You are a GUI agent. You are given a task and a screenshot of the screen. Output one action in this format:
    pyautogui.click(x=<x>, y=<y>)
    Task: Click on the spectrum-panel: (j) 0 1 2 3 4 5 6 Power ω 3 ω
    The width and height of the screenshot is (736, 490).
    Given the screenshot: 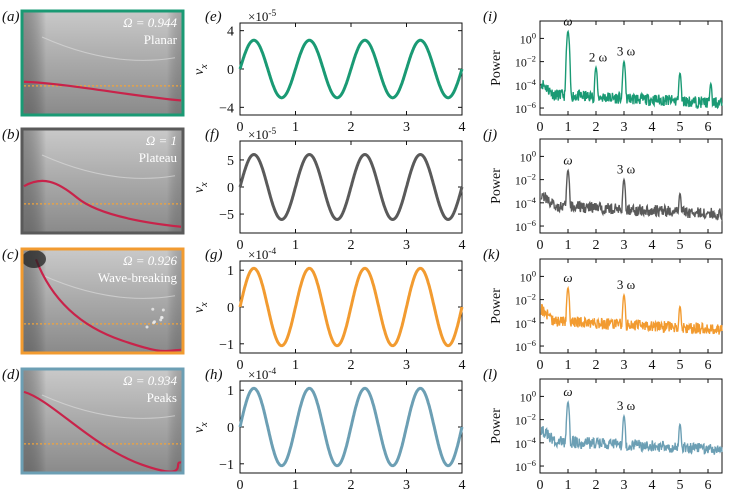 What is the action you would take?
    pyautogui.click(x=603, y=190)
    